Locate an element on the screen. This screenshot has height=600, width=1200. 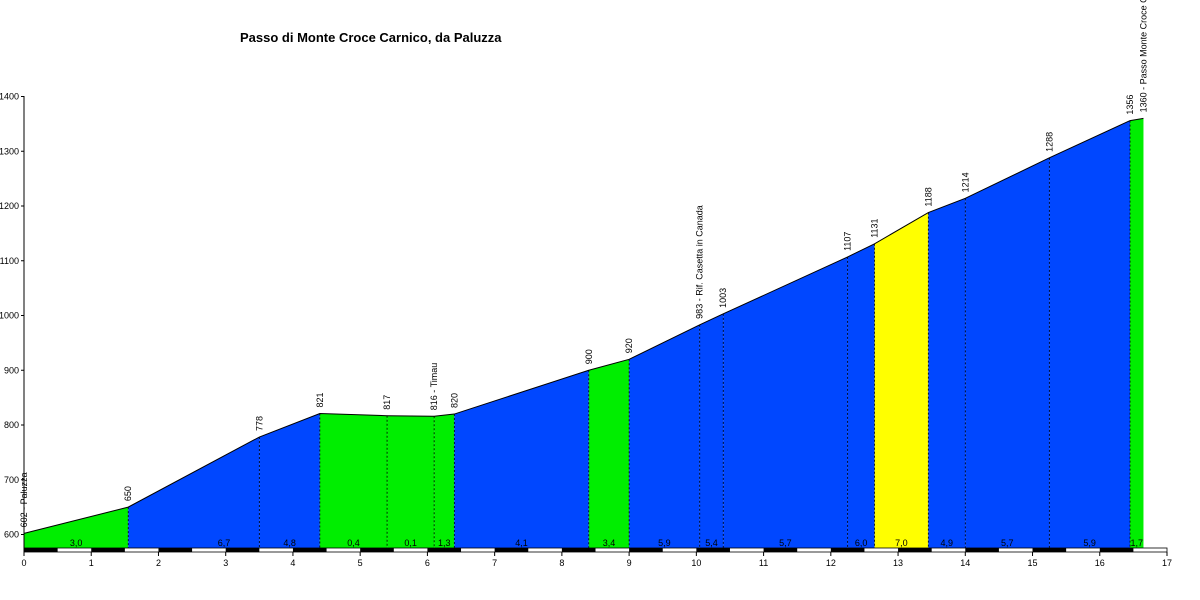
x-tick-label: 8 is located at coordinates (561, 563).